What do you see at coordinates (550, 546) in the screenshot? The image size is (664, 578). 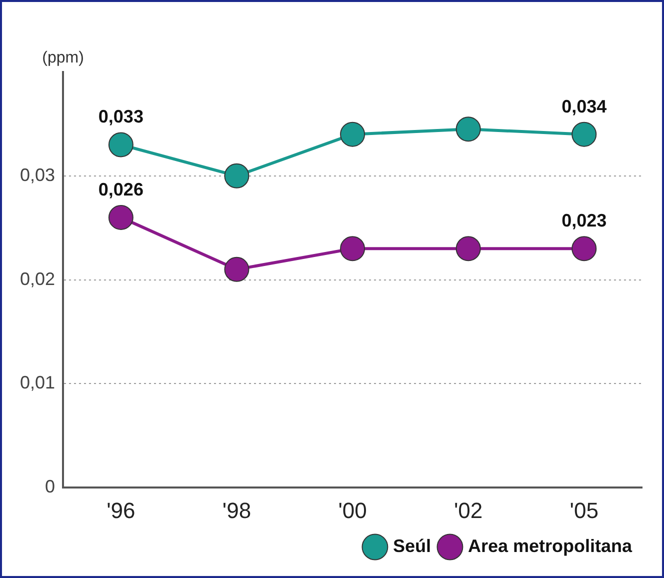 I see `legend-label: Area metropolitana` at bounding box center [550, 546].